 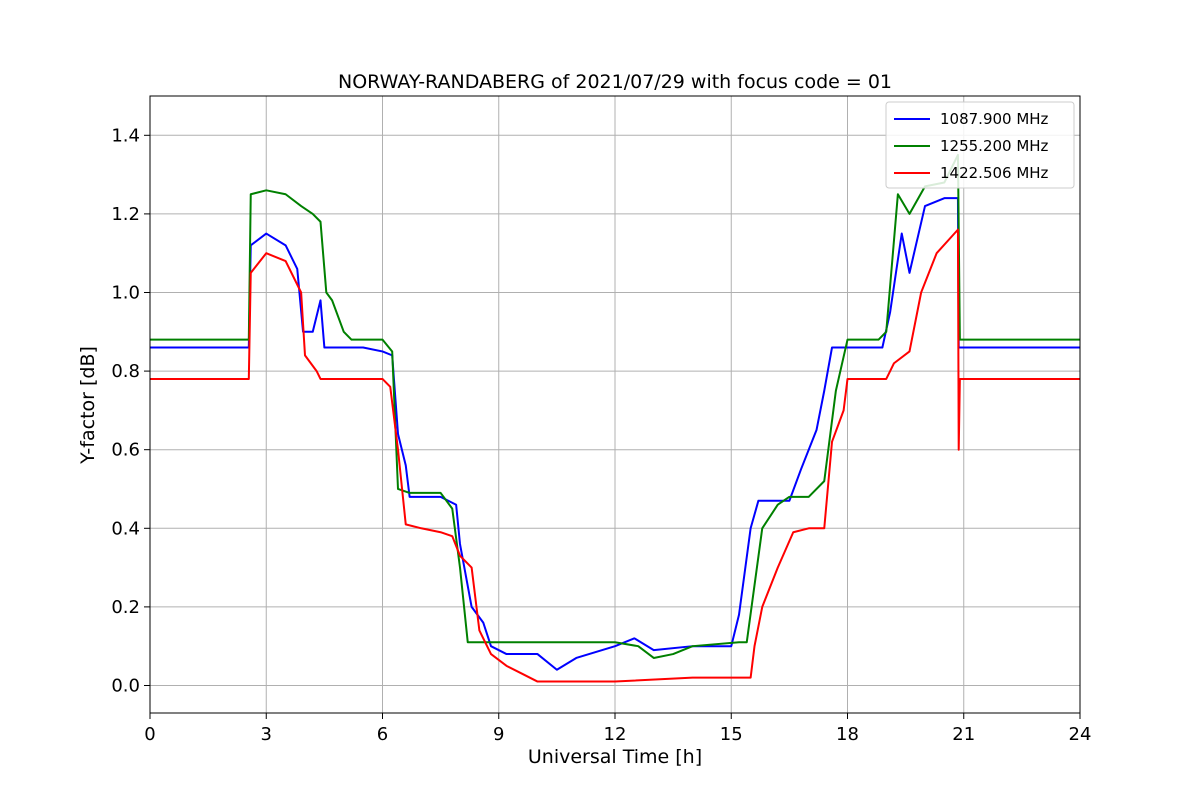 I want to click on x-tick-label: 12, so click(x=615, y=734).